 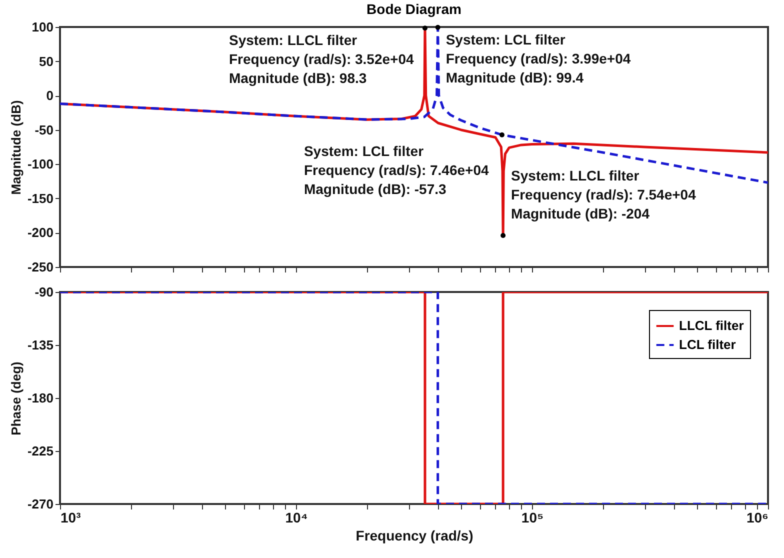 I want to click on x-tick-label: 10³, so click(x=71, y=518).